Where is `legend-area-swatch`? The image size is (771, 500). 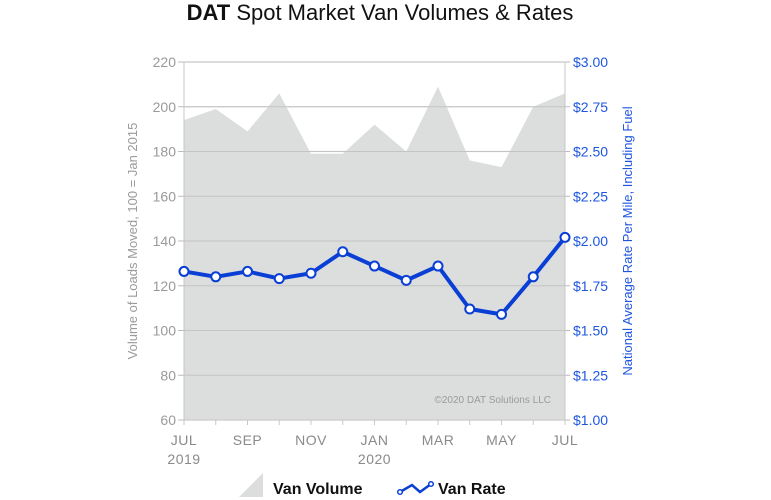 legend-area-swatch is located at coordinates (251, 485).